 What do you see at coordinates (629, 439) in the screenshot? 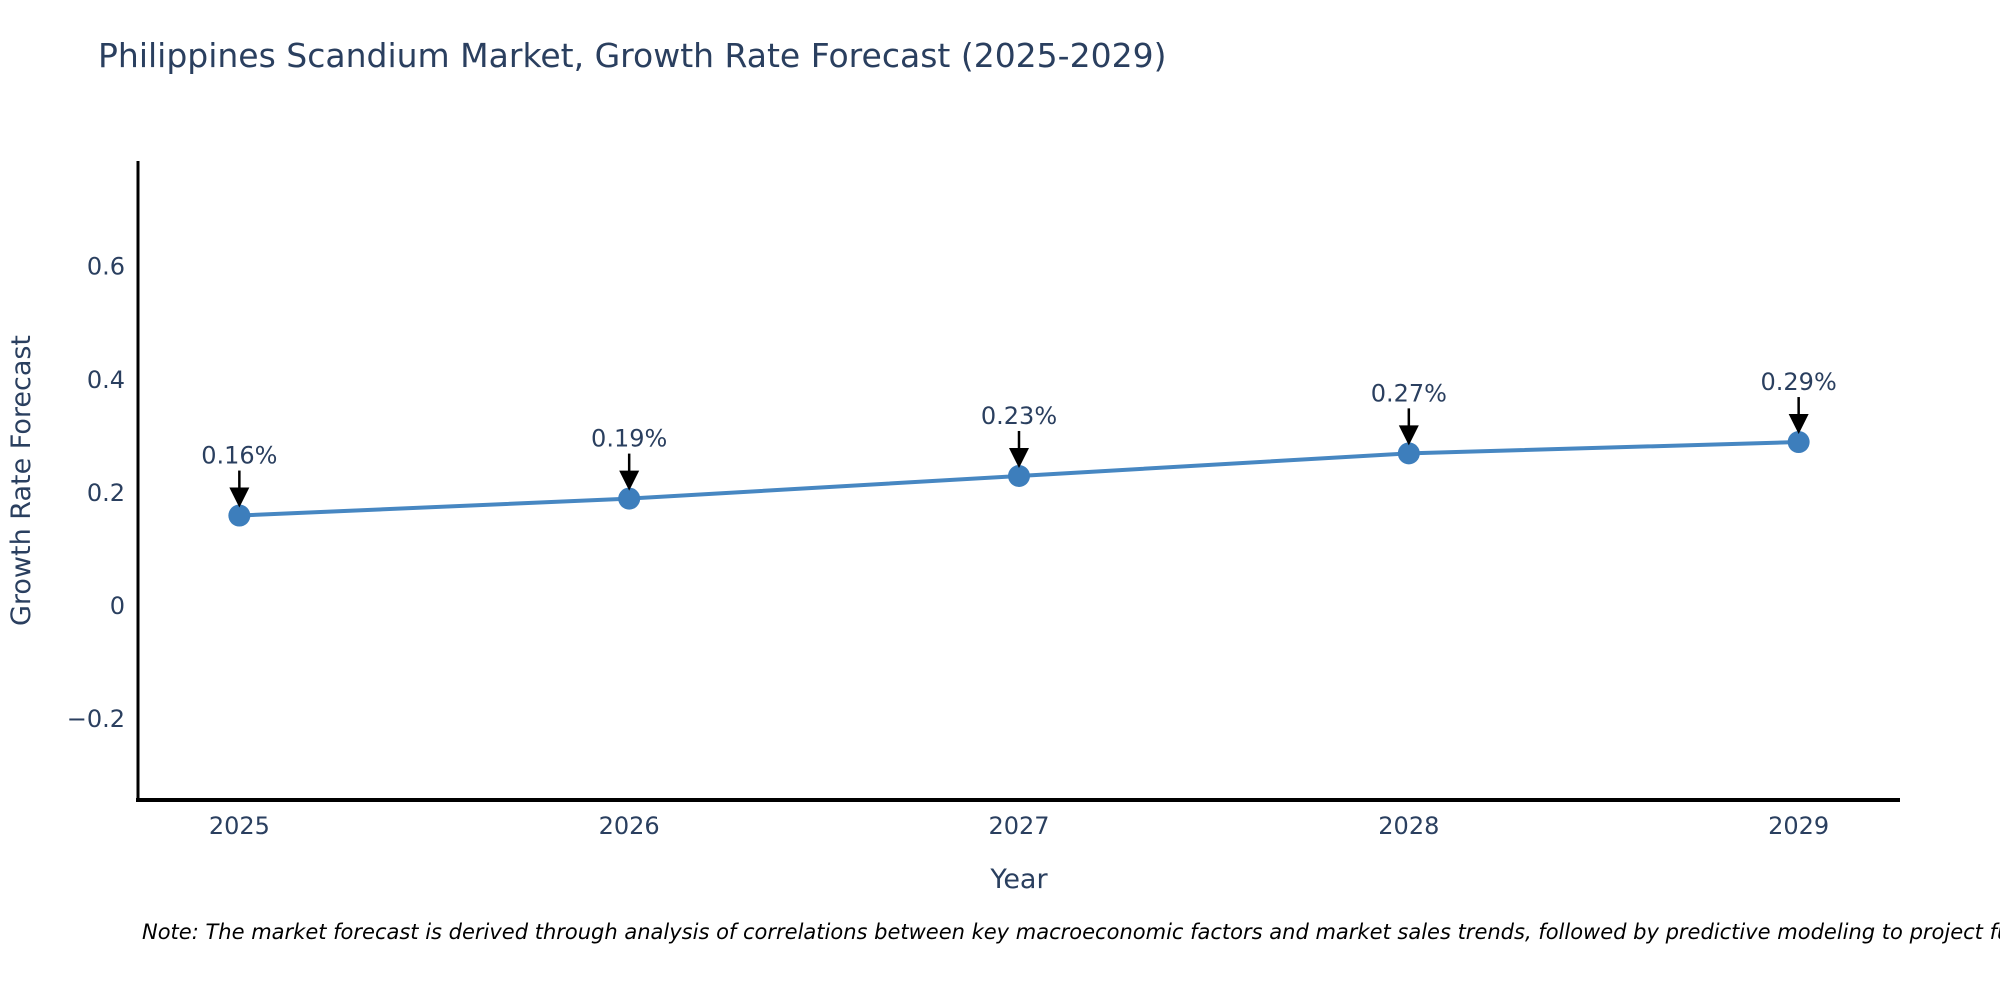
I see `data-point-label: 0.19%` at bounding box center [629, 439].